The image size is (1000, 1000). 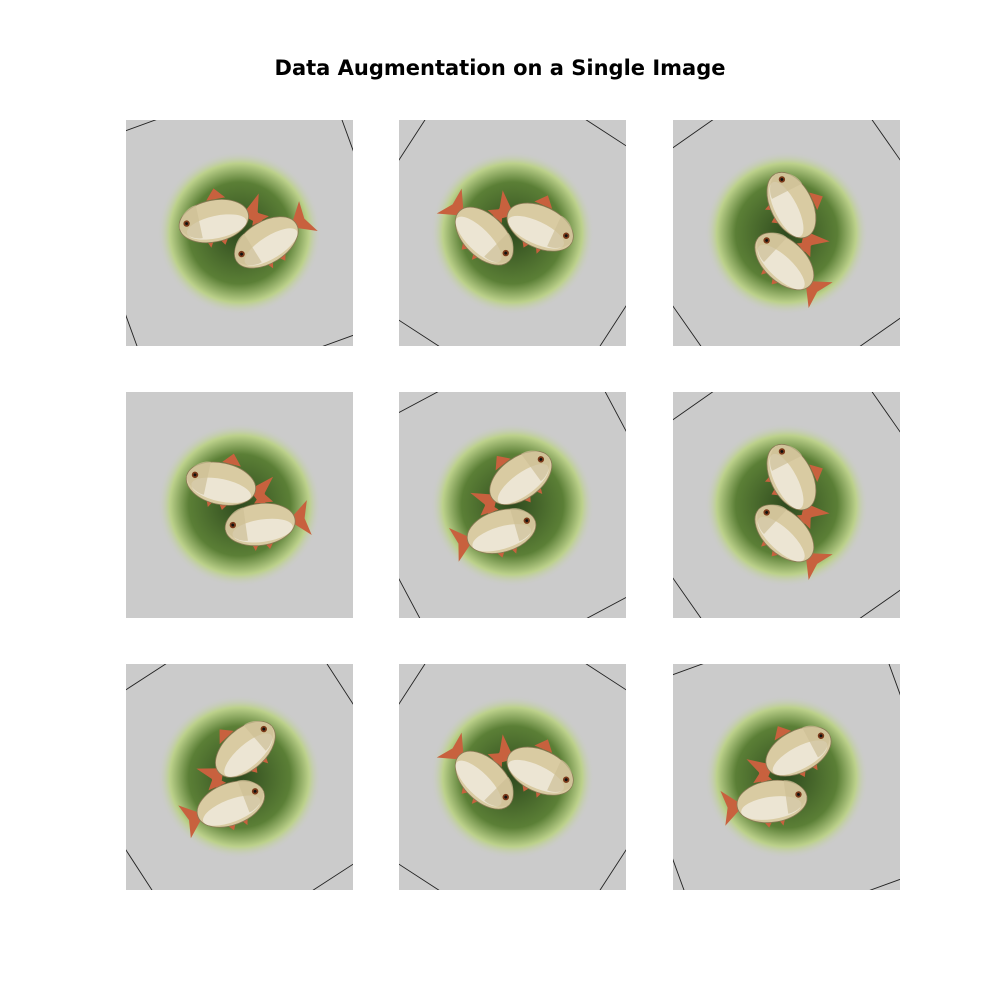 I want to click on figure-title: Data Augmentation on a Single Image, so click(x=500, y=68).